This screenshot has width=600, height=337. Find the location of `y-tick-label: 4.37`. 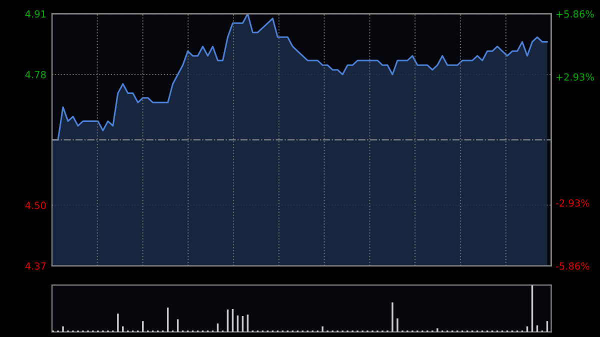

y-tick-label: 4.37 is located at coordinates (35, 266).